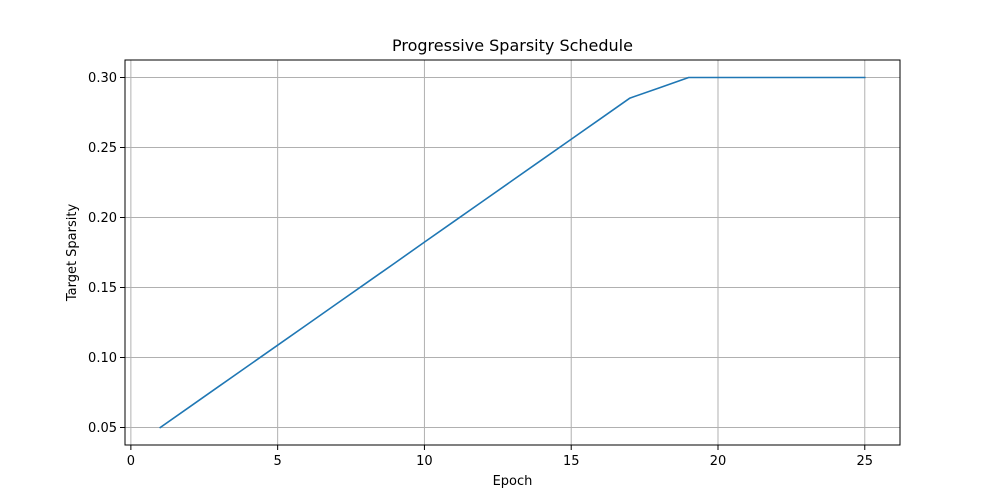  I want to click on x-axis-ticks: 0 5 10 15 20 25, so click(500, 457).